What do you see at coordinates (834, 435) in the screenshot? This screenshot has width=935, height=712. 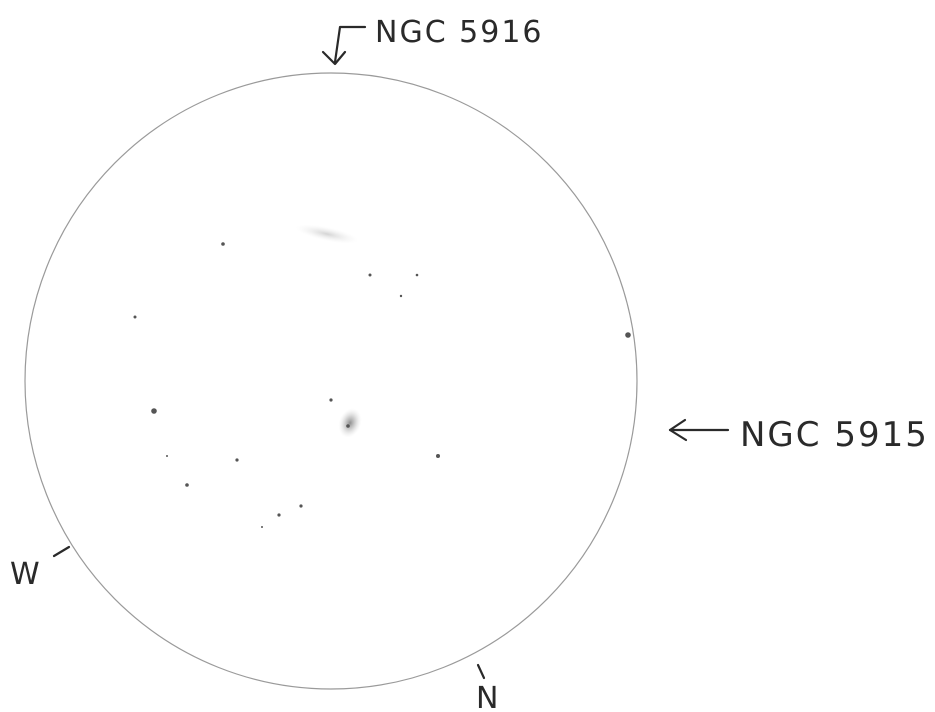 I see `label-ngc-5915: NGC 5915` at bounding box center [834, 435].